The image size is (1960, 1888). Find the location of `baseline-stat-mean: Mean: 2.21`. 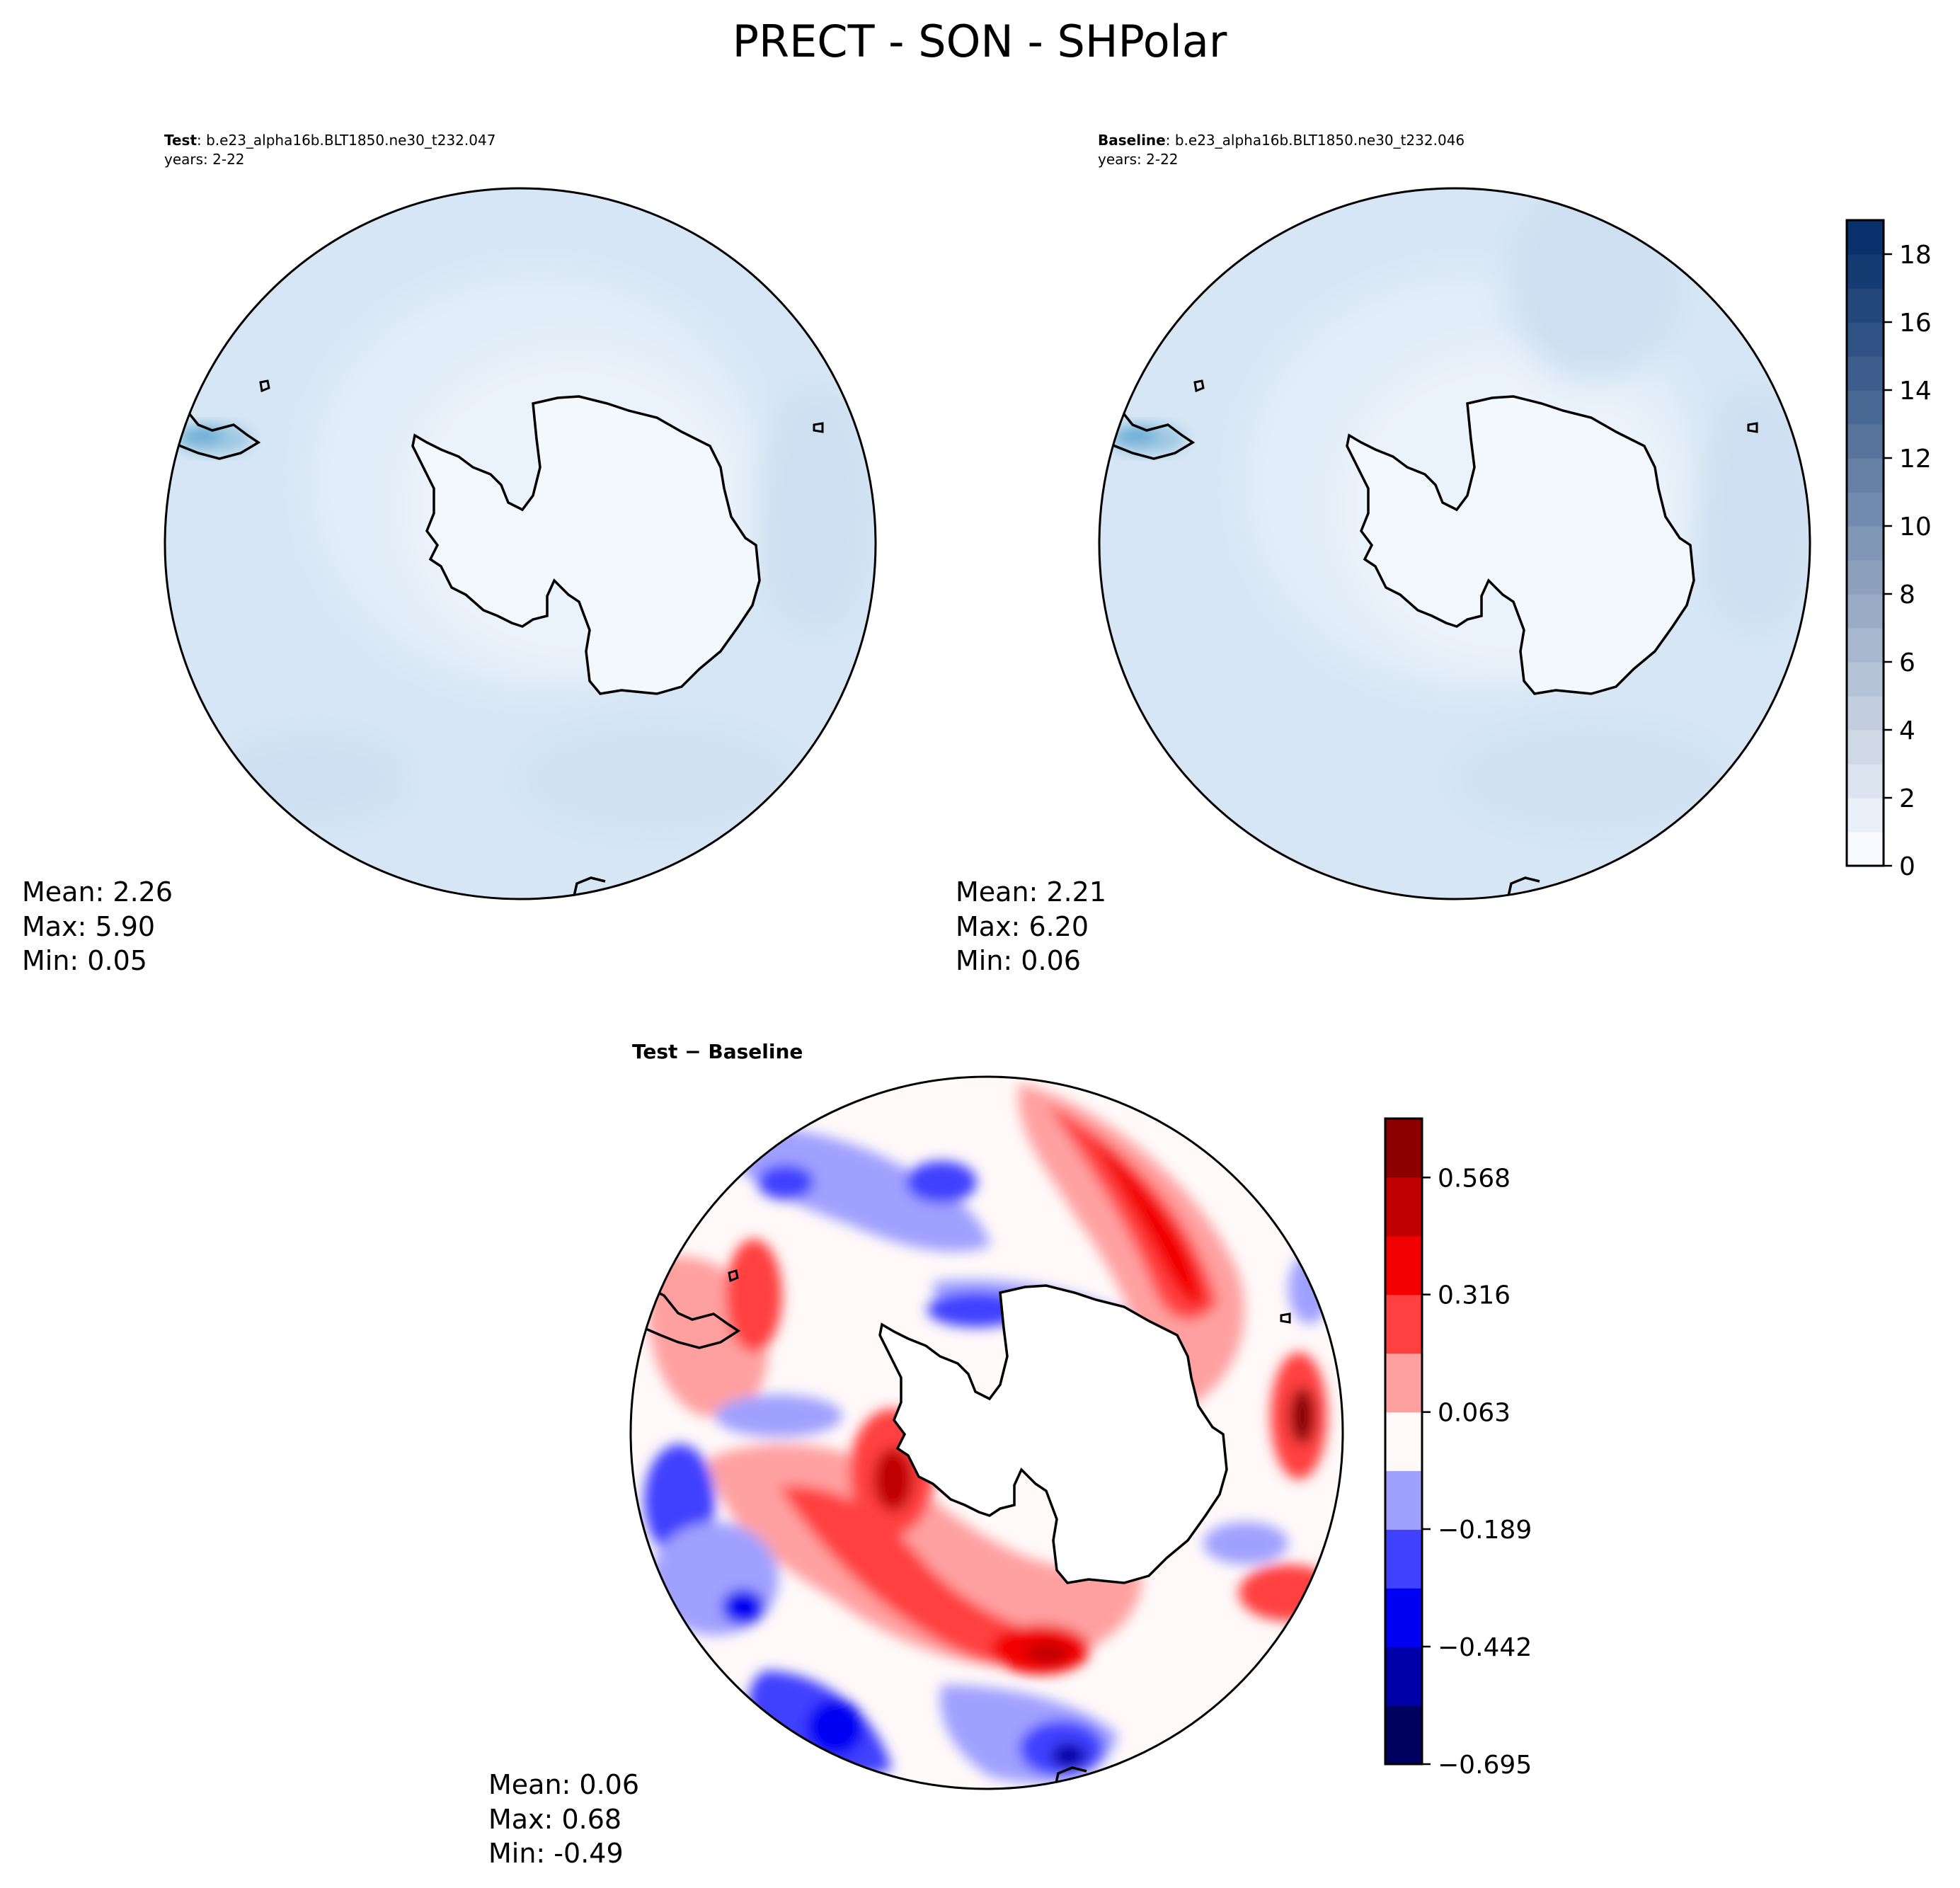

baseline-stat-mean: Mean: 2.21 is located at coordinates (1031, 892).